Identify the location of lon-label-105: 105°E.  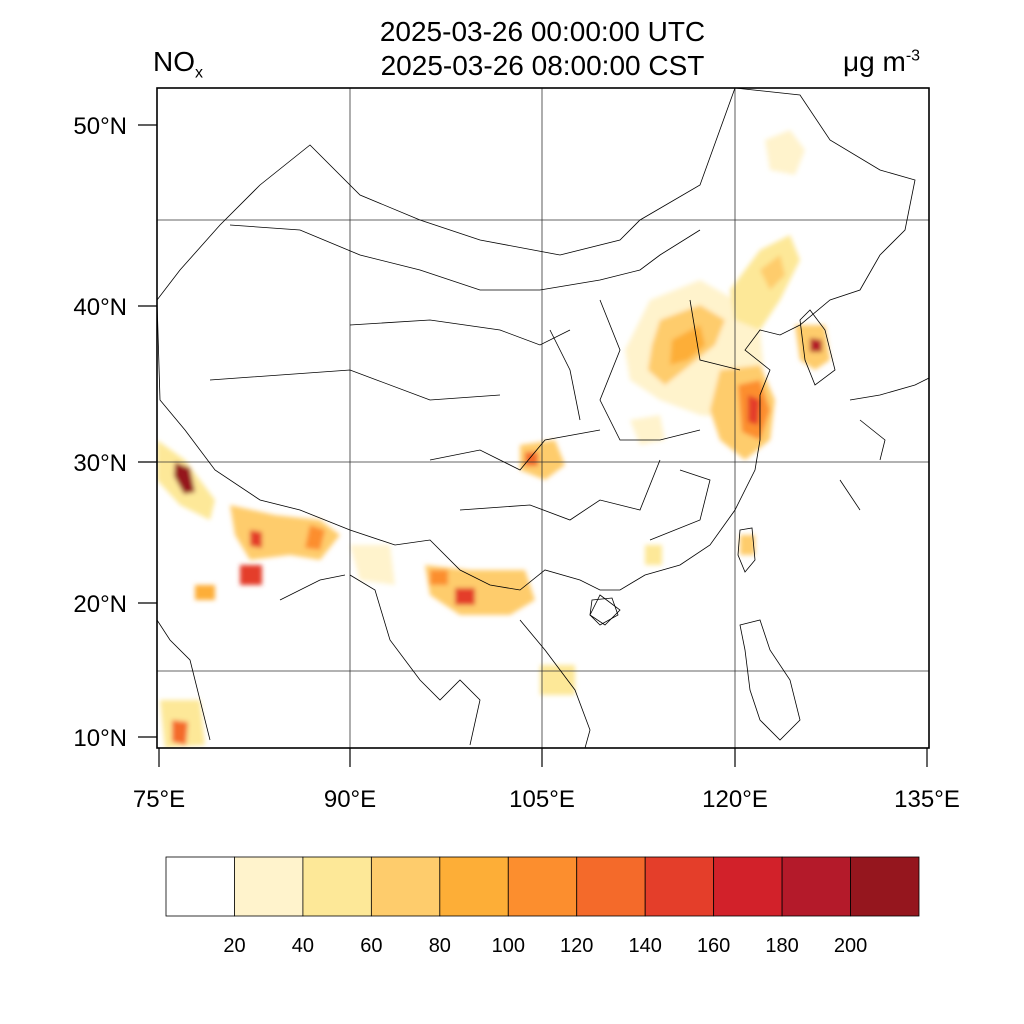
(542, 799).